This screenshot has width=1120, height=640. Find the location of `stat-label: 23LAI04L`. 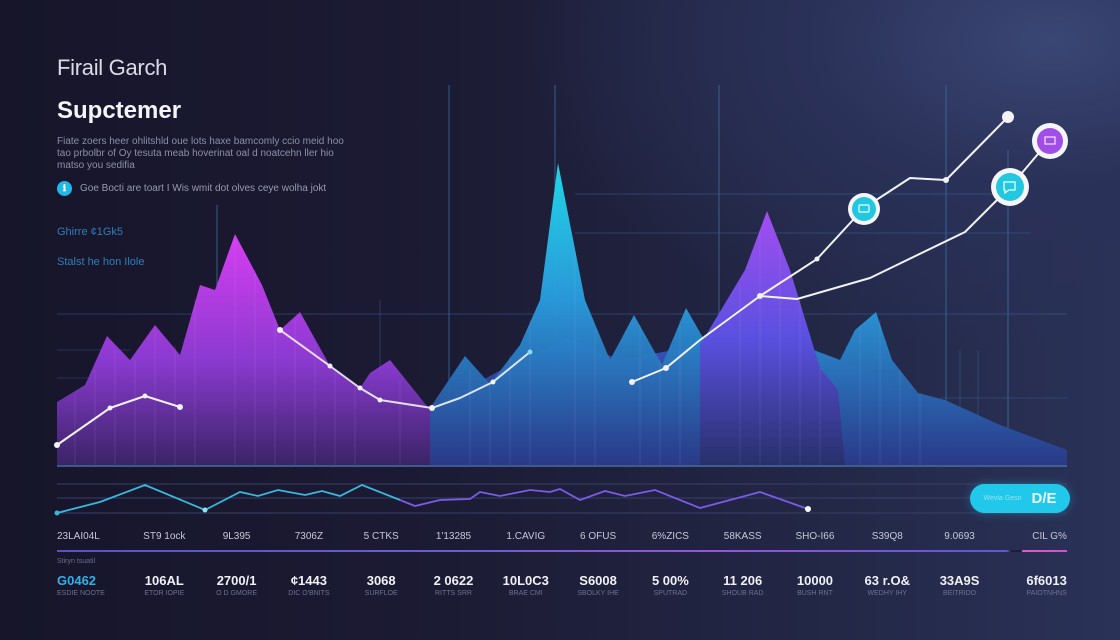

stat-label: 23LAI04L is located at coordinates (78, 536).